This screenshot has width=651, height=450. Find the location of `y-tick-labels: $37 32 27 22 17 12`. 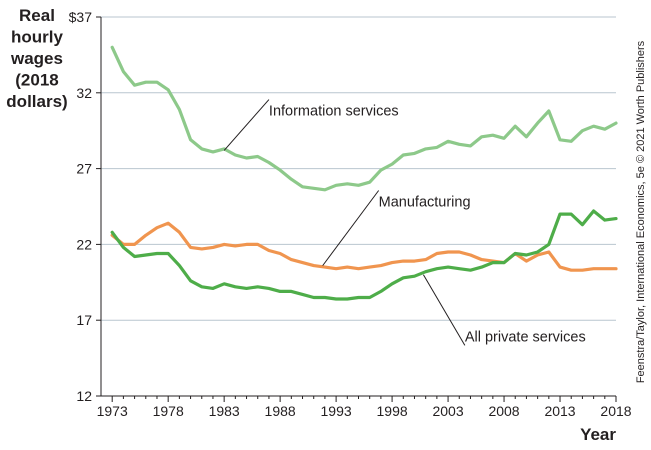

y-tick-labels: $37 32 27 22 17 12 is located at coordinates (85, 206).